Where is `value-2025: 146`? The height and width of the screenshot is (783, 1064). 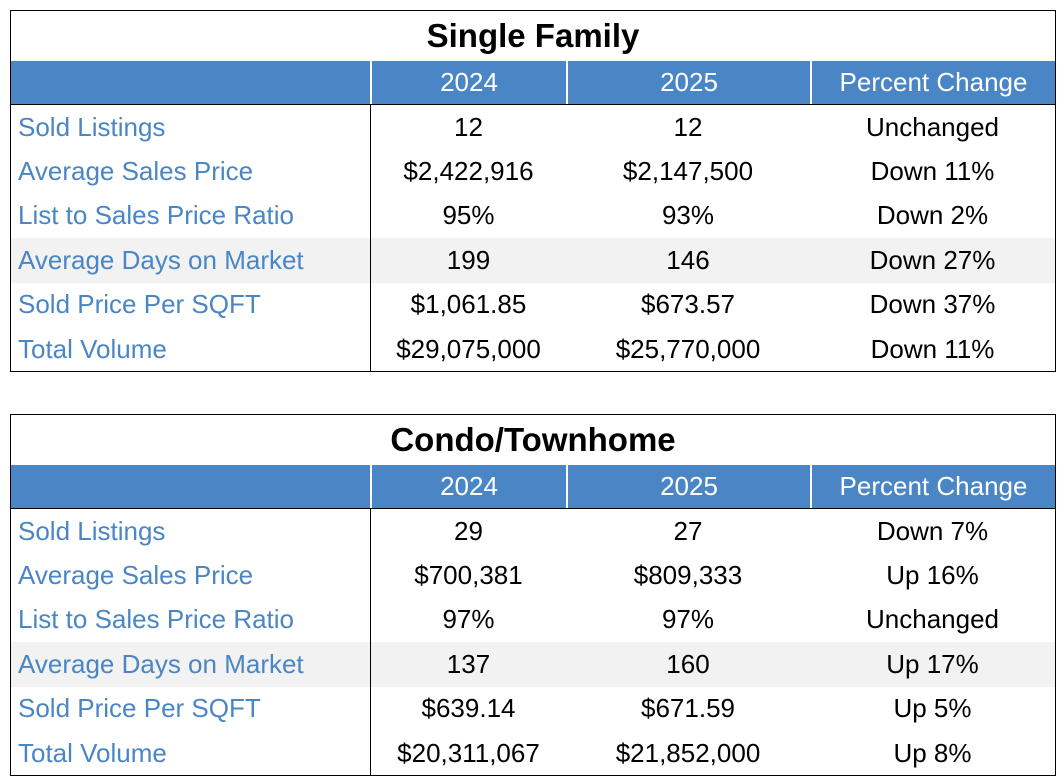 value-2025: 146 is located at coordinates (688, 259).